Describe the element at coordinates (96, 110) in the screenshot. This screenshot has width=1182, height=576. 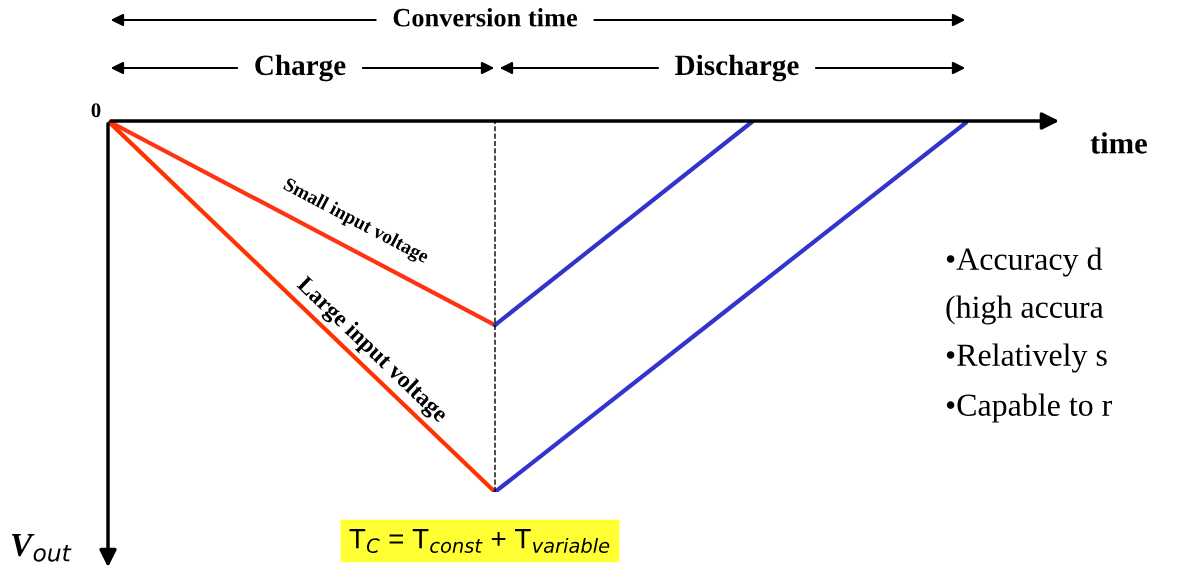
I see `text: 0` at that location.